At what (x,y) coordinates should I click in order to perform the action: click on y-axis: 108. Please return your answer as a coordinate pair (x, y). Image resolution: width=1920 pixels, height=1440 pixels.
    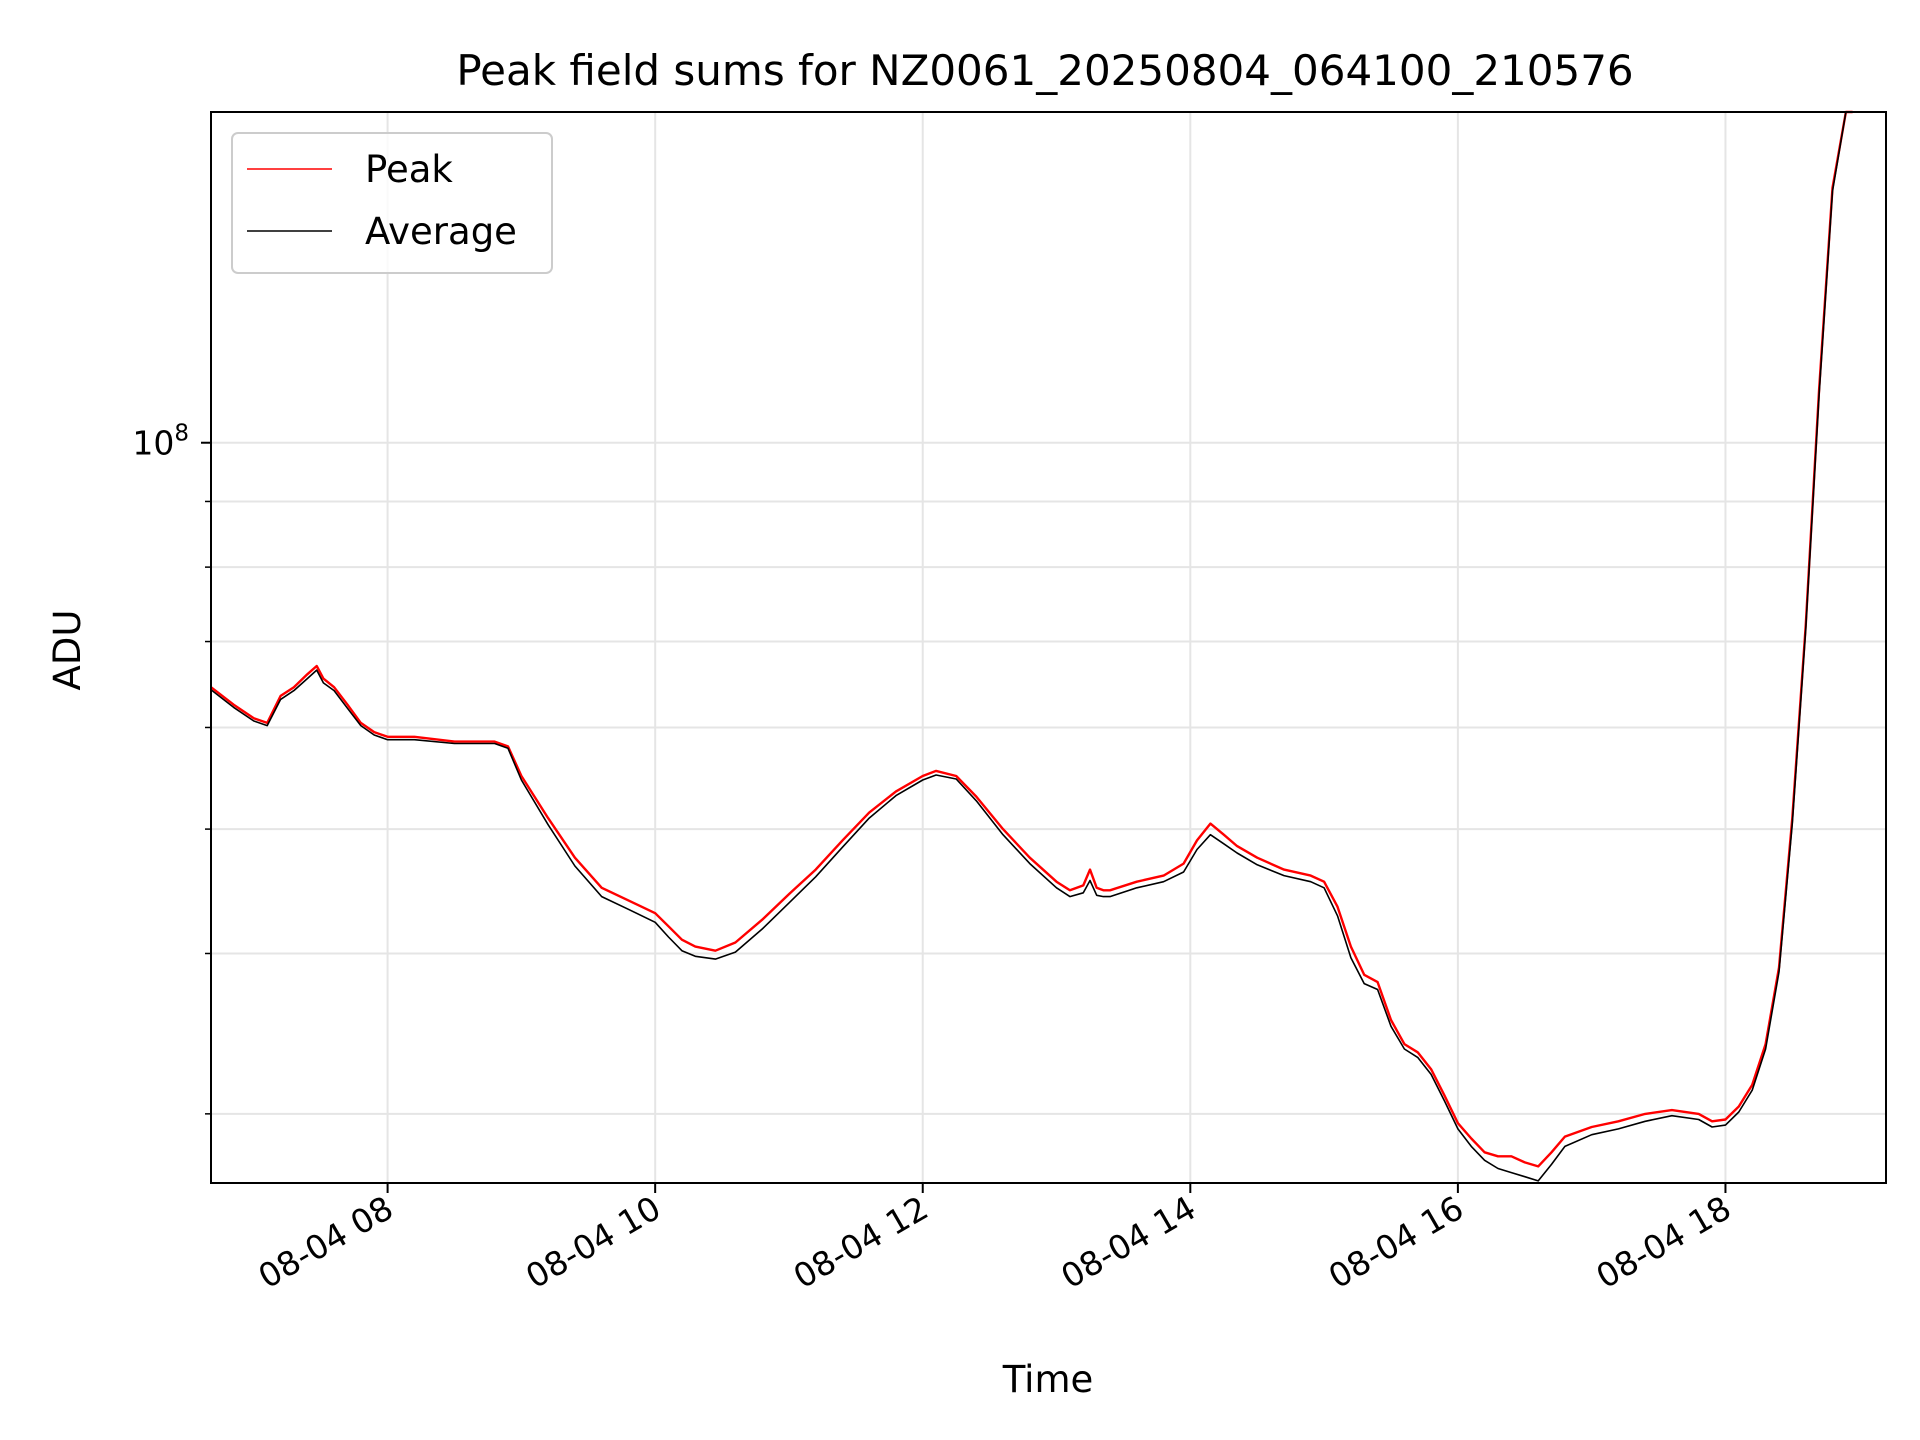
    Looking at the image, I should click on (171, 768).